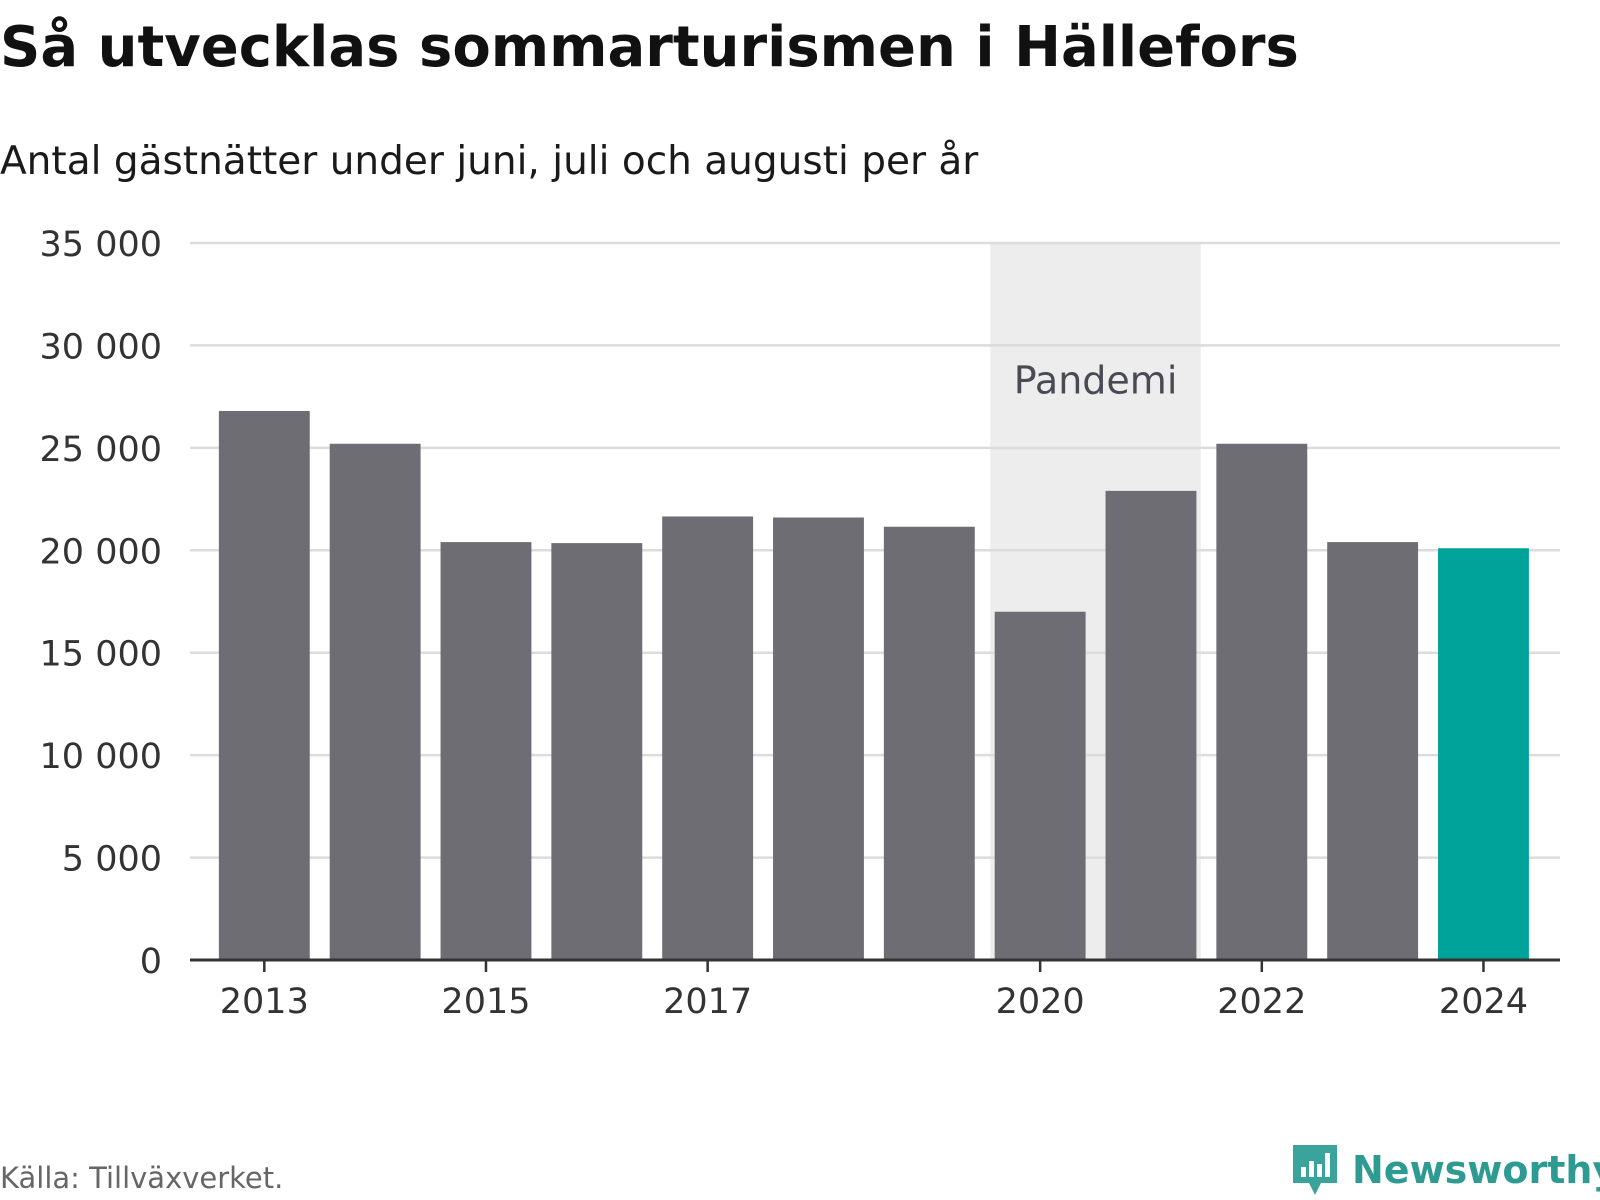 This screenshot has width=1600, height=1200. Describe the element at coordinates (1483, 1002) in the screenshot. I see `x-tick-label: 2024` at that location.